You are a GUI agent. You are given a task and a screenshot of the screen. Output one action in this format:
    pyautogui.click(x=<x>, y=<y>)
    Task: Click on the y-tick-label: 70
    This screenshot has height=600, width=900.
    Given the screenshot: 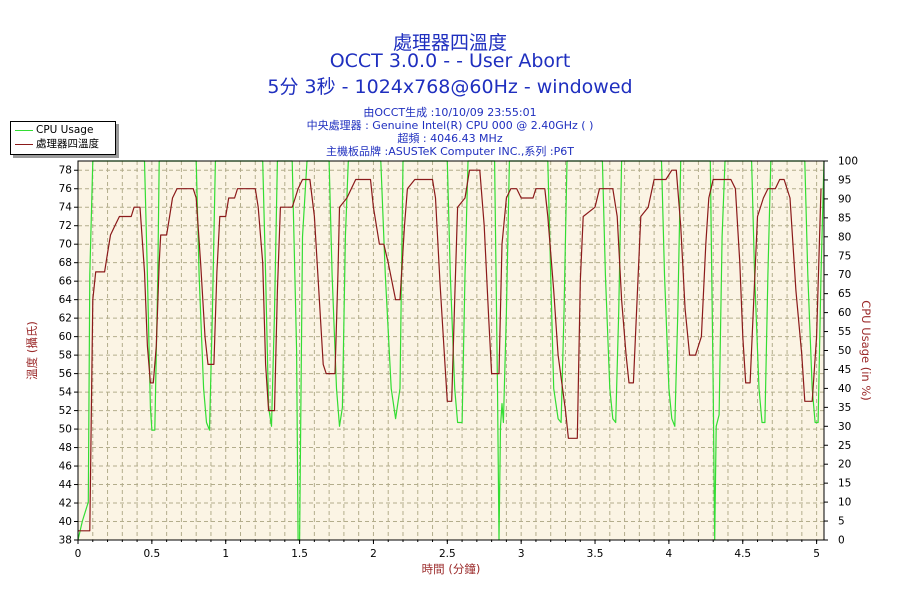 What is the action you would take?
    pyautogui.click(x=65, y=245)
    